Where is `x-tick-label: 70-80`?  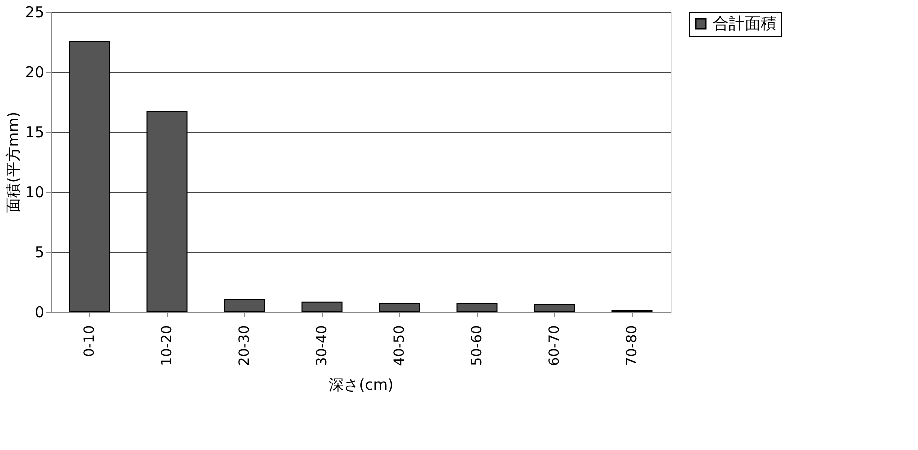 x-tick-label: 70-80 is located at coordinates (632, 346).